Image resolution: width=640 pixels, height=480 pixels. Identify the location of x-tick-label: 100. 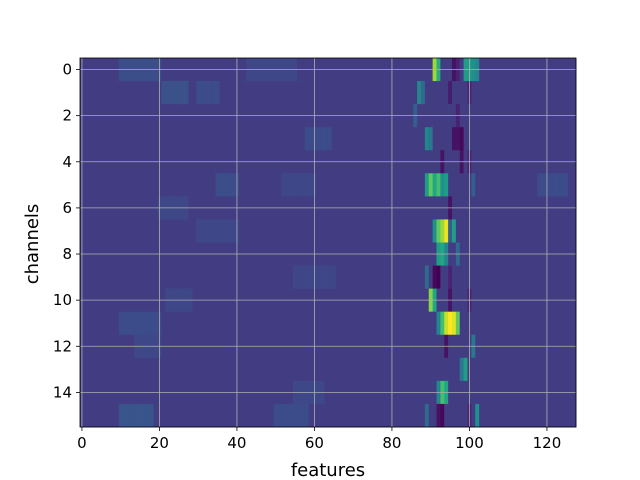
(469, 443).